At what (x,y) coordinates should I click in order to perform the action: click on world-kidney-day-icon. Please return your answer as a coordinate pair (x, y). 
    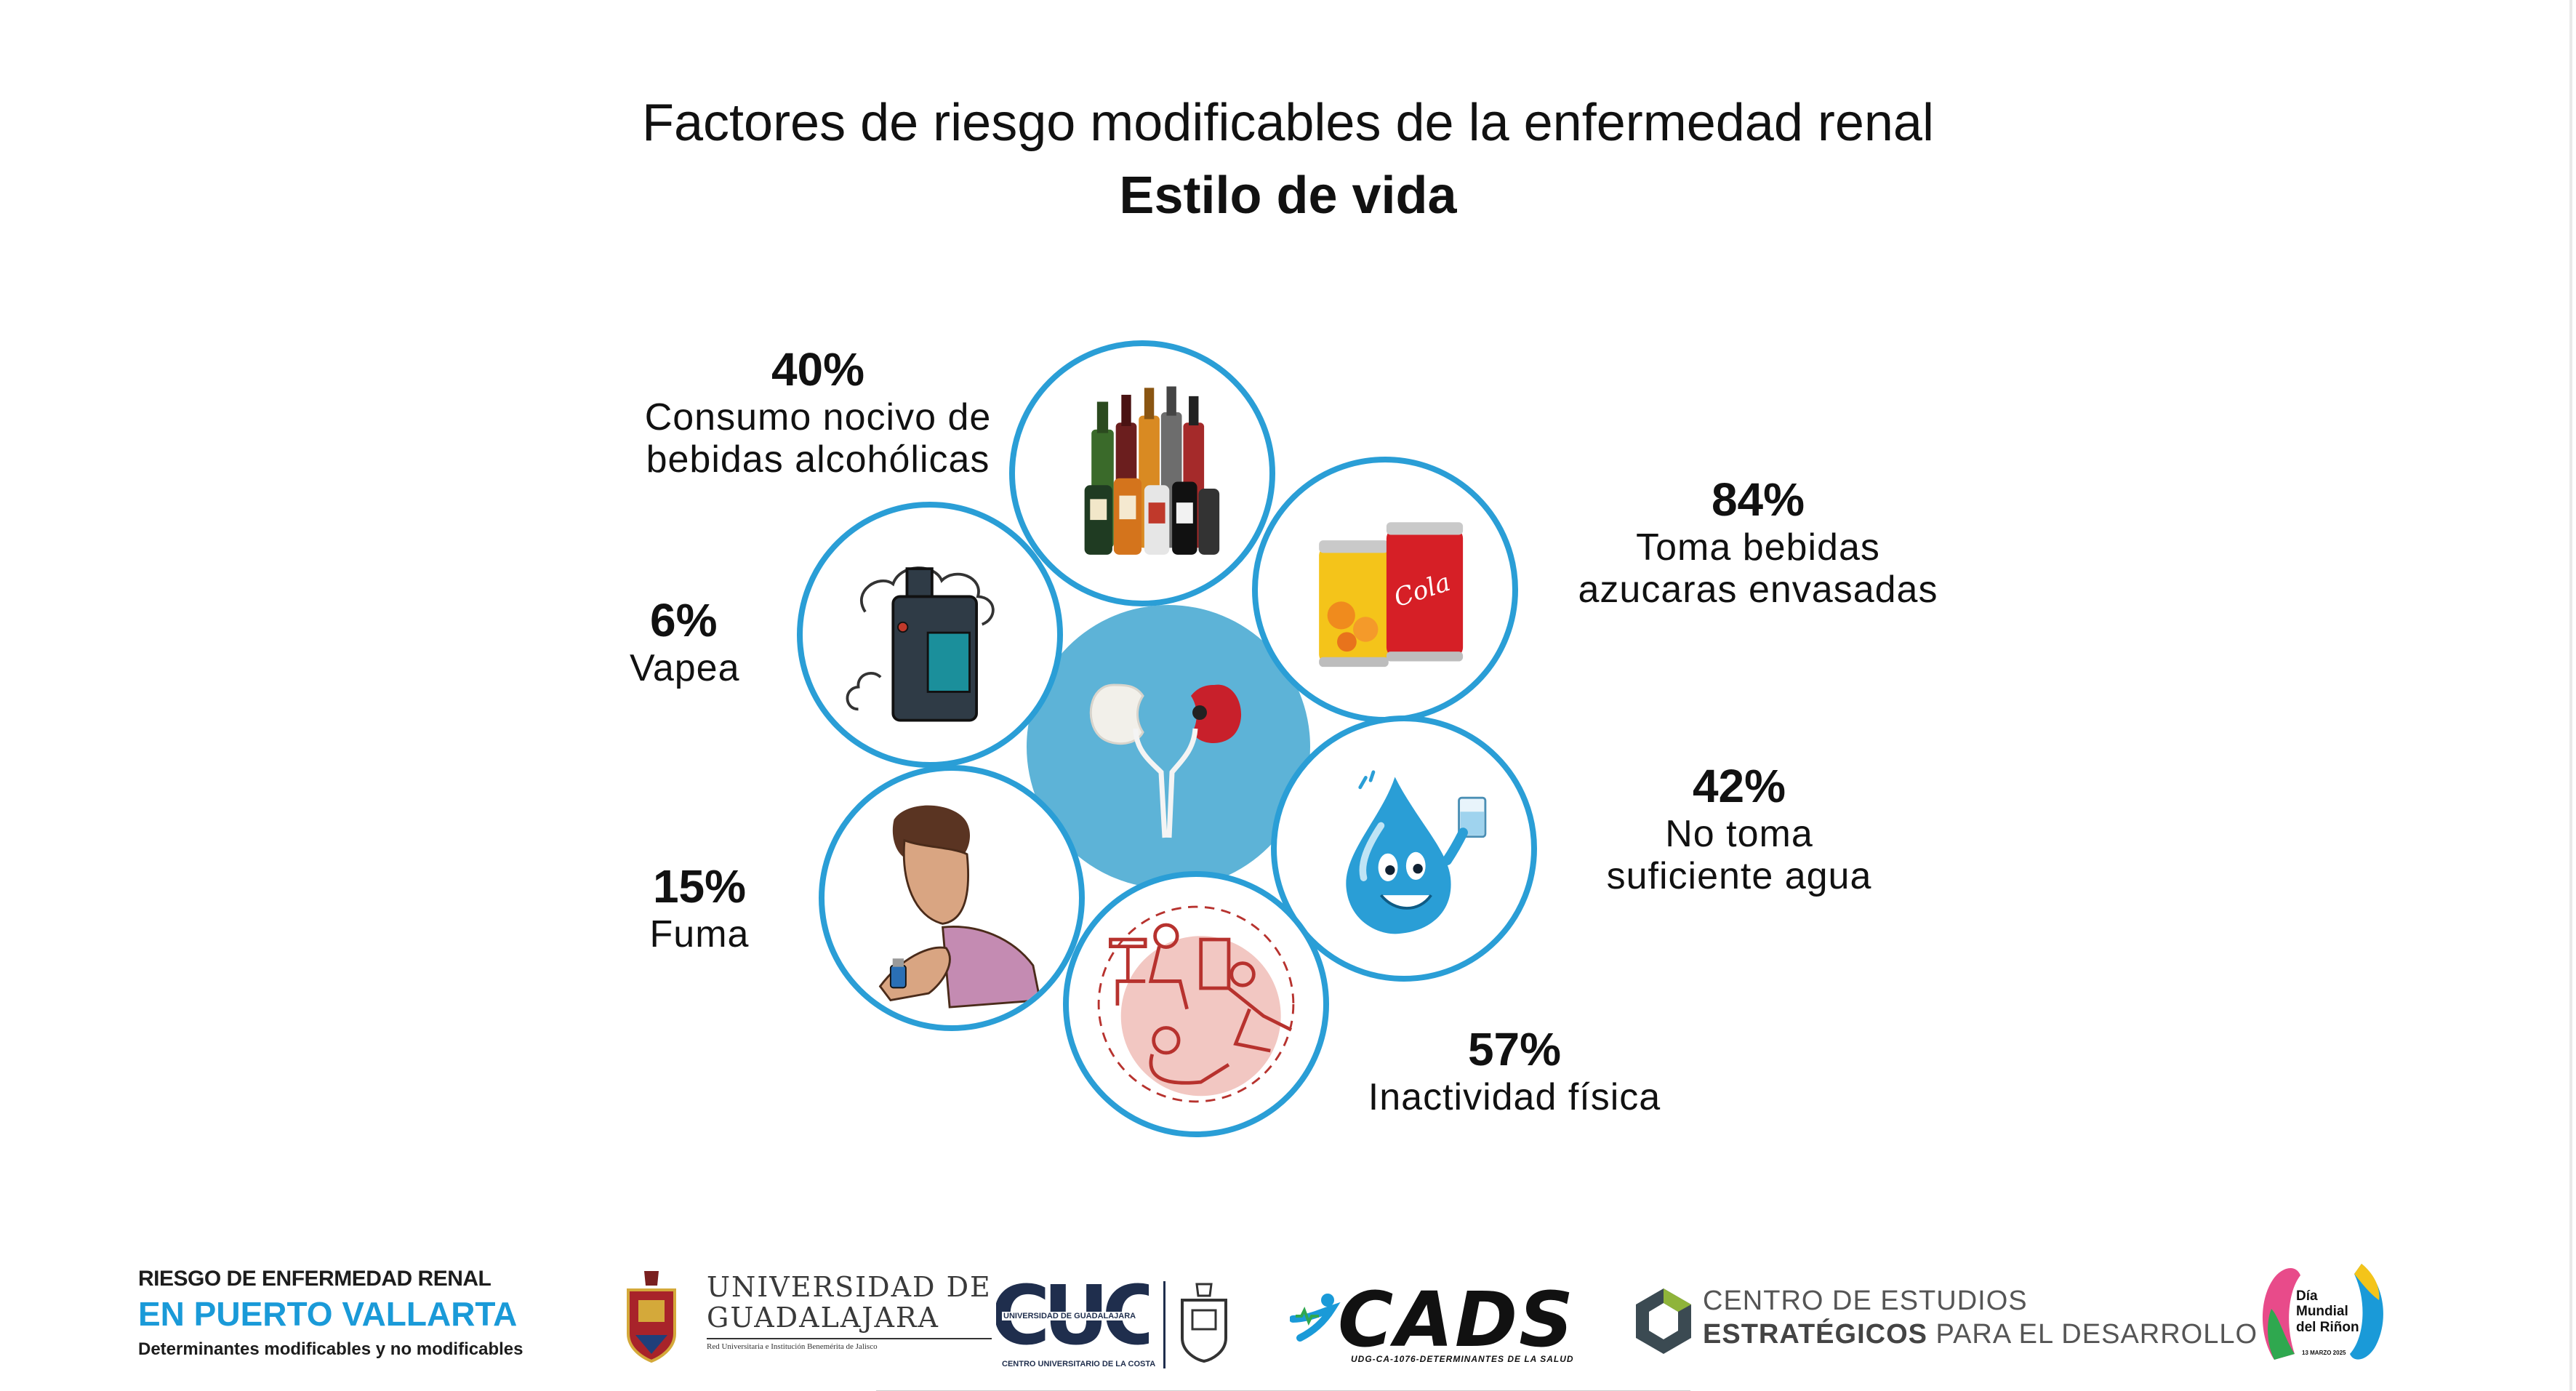
    Looking at the image, I should click on (2322, 1312).